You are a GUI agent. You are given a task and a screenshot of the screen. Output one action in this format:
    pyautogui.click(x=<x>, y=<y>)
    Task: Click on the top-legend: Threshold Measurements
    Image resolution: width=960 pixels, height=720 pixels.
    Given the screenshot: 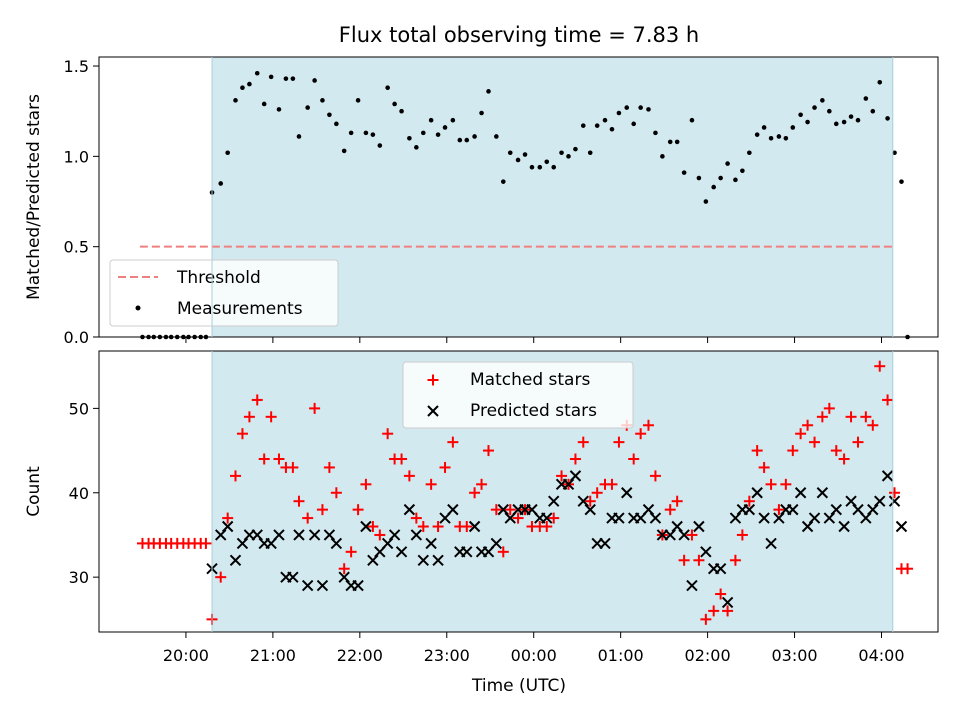 What is the action you would take?
    pyautogui.click(x=224, y=293)
    